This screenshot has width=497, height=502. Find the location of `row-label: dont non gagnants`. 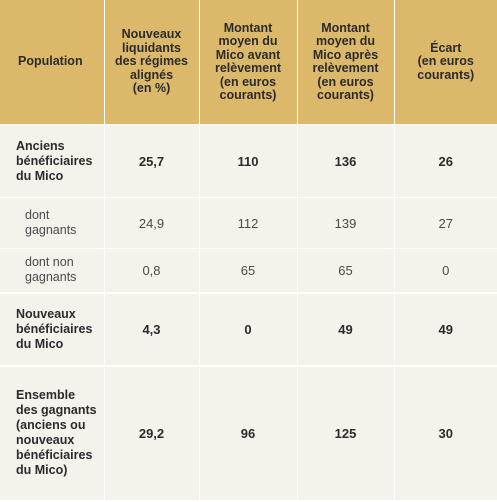

row-label: dont non gagnants is located at coordinates (52, 271).